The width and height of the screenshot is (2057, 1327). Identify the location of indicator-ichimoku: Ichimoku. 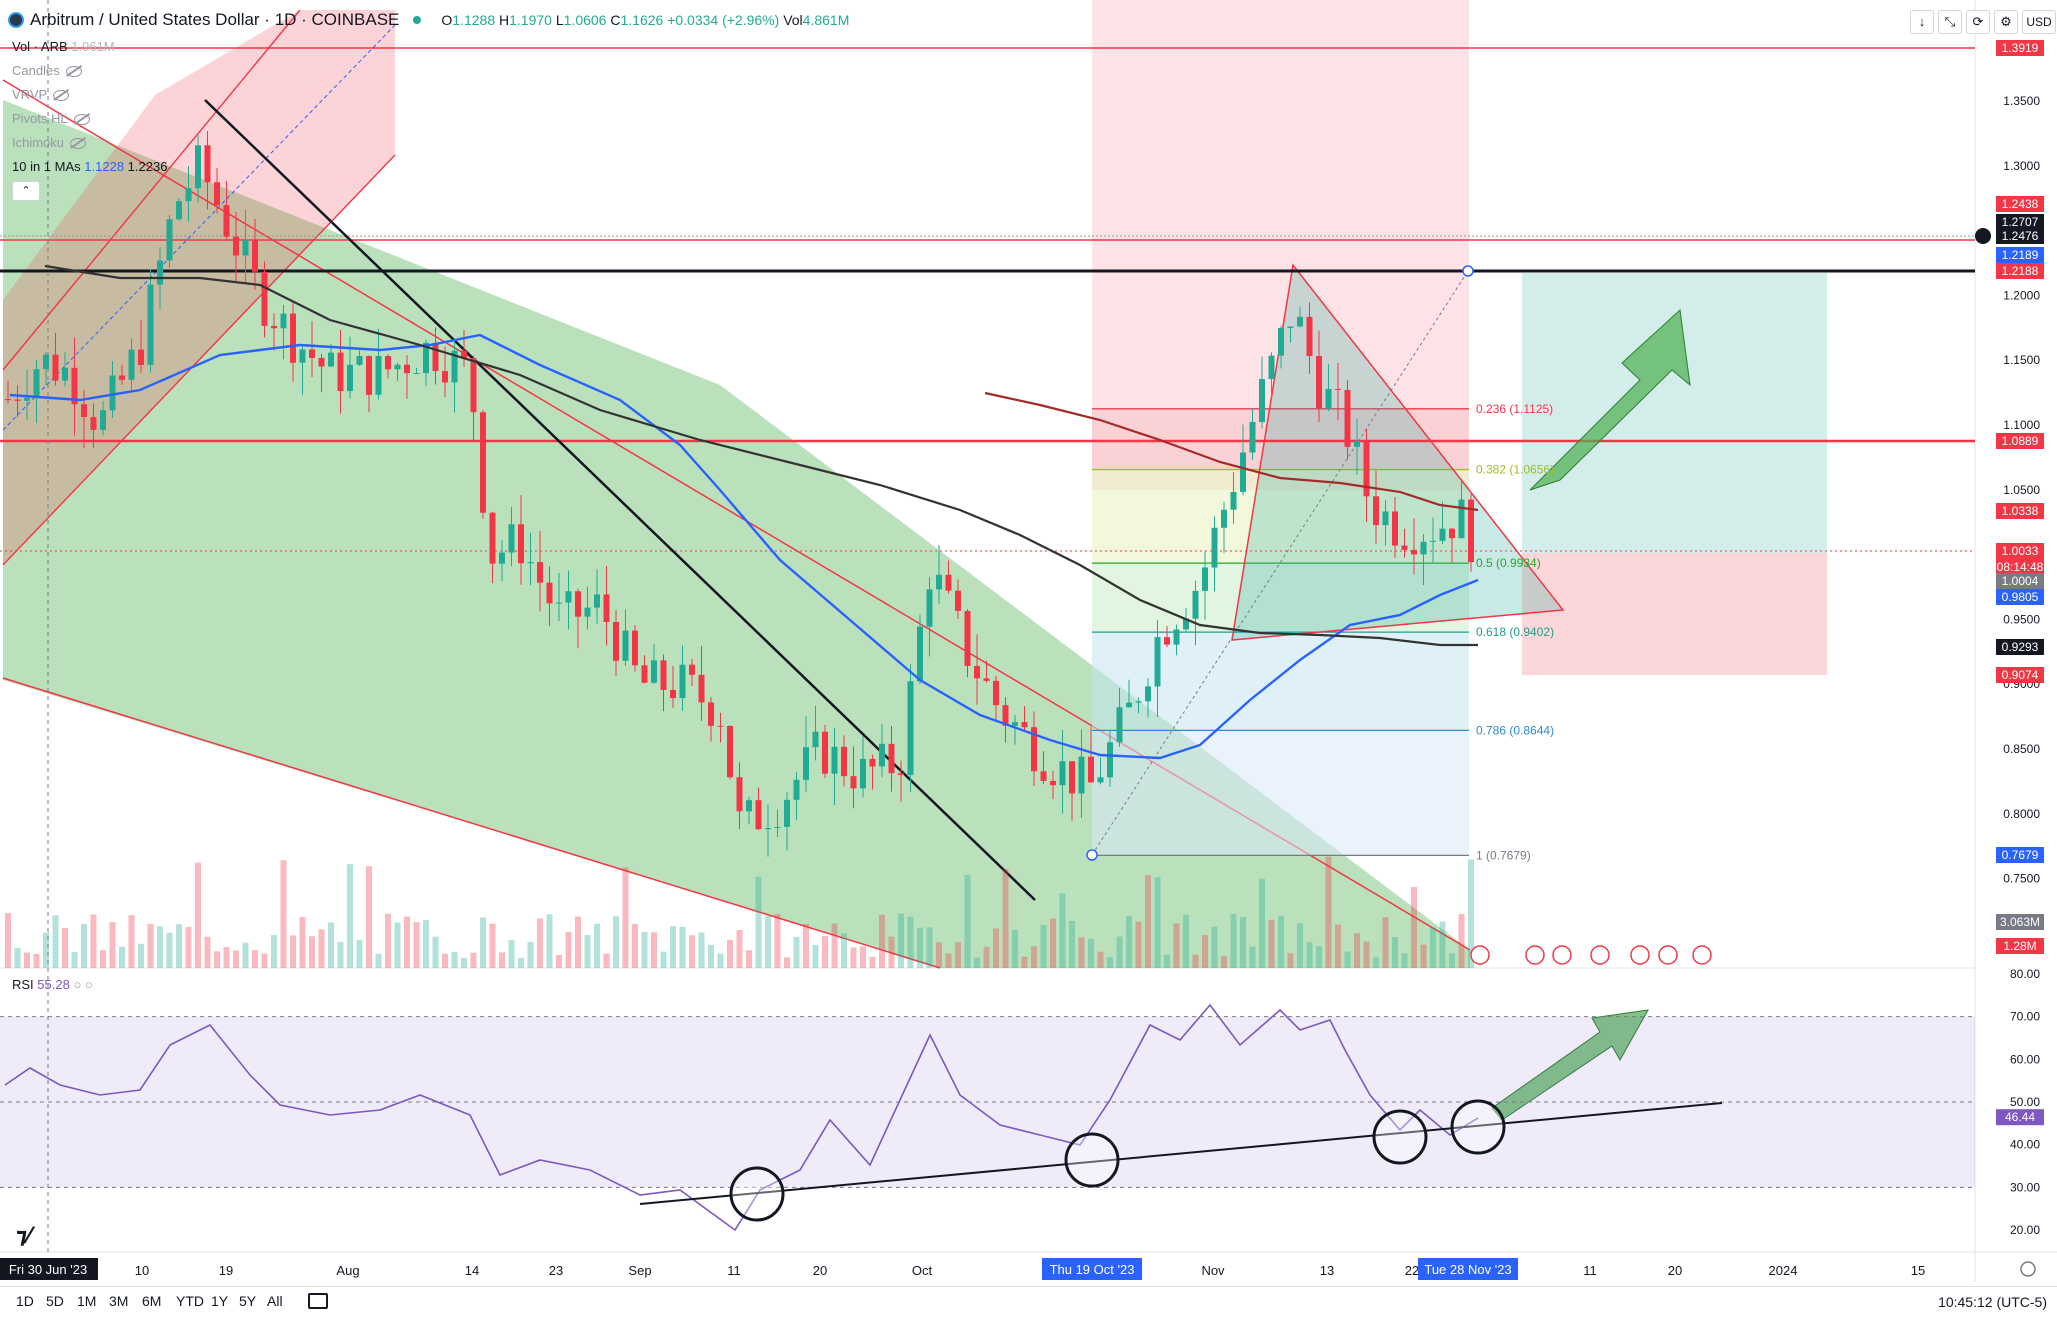
(49, 142).